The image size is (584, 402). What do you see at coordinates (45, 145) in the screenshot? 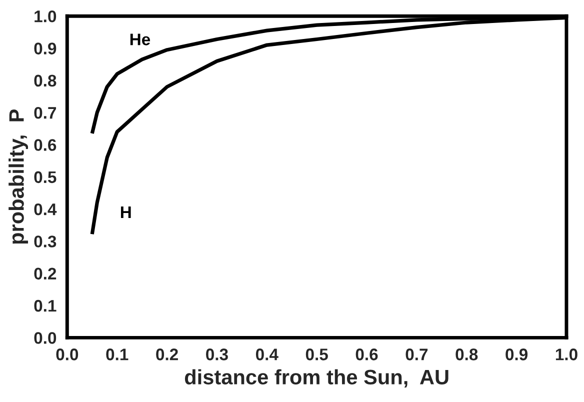
I see `y-tick-label: 0.6` at bounding box center [45, 145].